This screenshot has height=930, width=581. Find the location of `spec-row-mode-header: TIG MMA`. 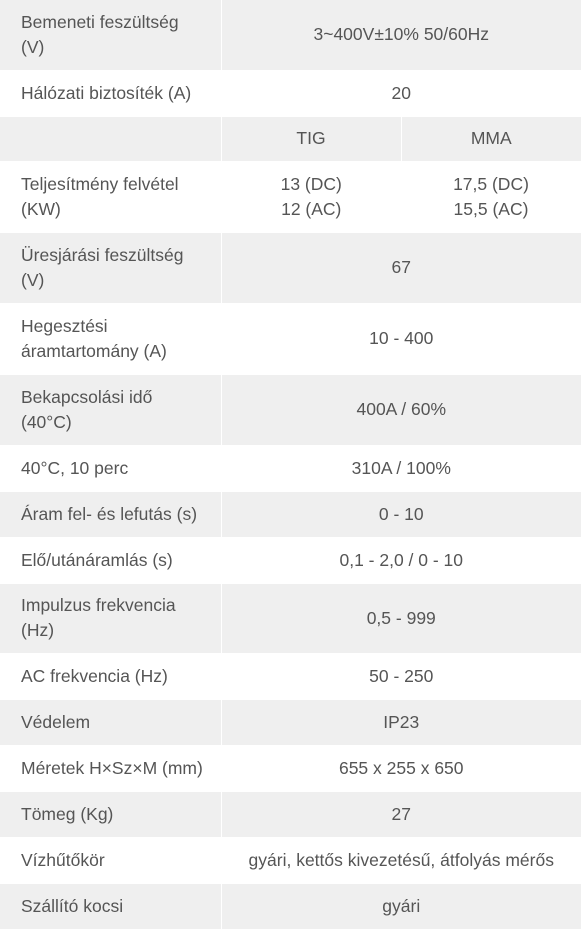

spec-row-mode-header: TIG MMA is located at coordinates (290, 139).